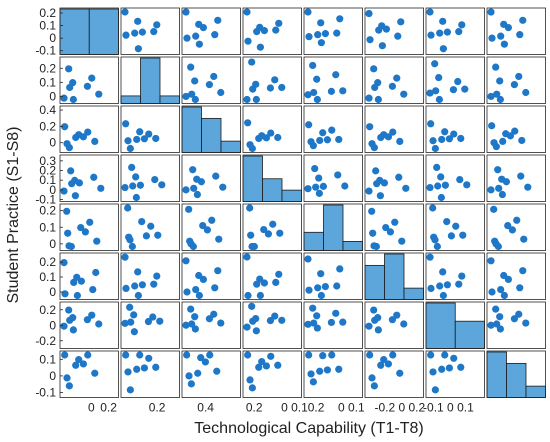  I want to click on matrix-cell-r8-c3, so click(211, 374).